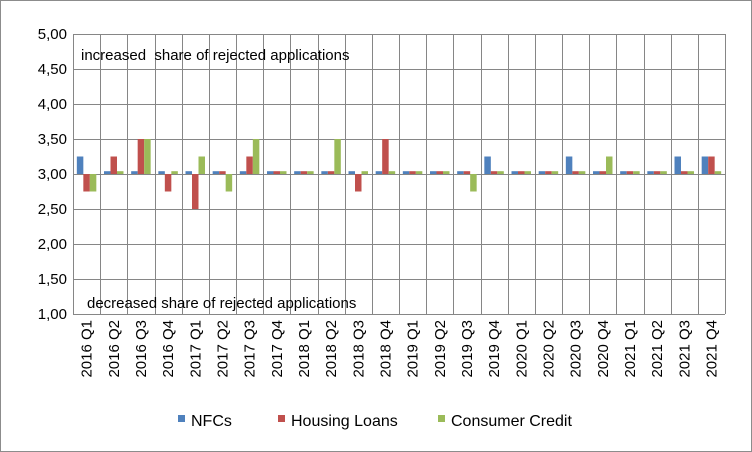  What do you see at coordinates (684, 349) in the screenshot?
I see `x-tick-label: 2021 Q3` at bounding box center [684, 349].